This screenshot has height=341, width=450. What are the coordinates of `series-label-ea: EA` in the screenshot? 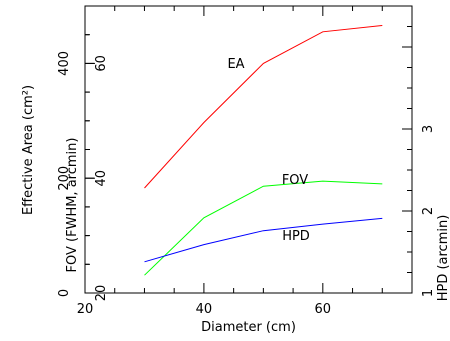 It's located at (235, 64).